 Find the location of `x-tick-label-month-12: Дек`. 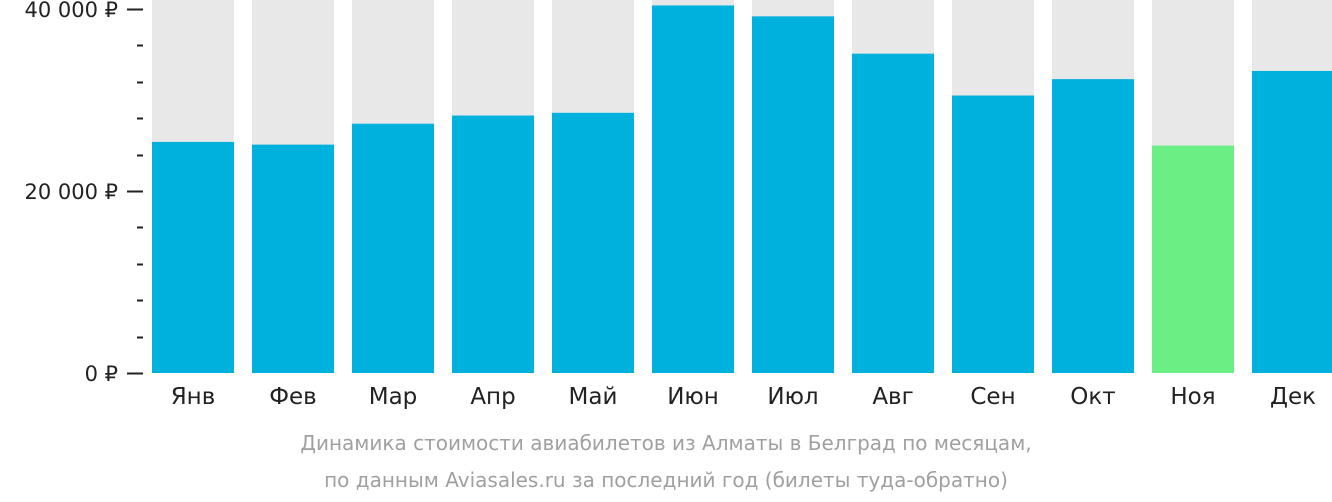

x-tick-label-month-12: Дек is located at coordinates (1293, 397).